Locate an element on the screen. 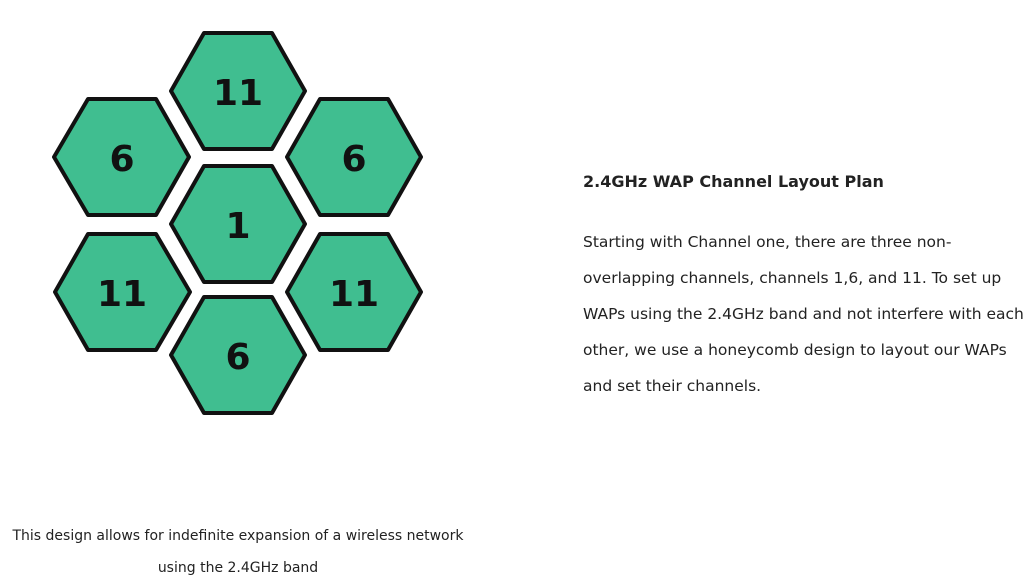  hexagon-upper-right is located at coordinates (354, 157).